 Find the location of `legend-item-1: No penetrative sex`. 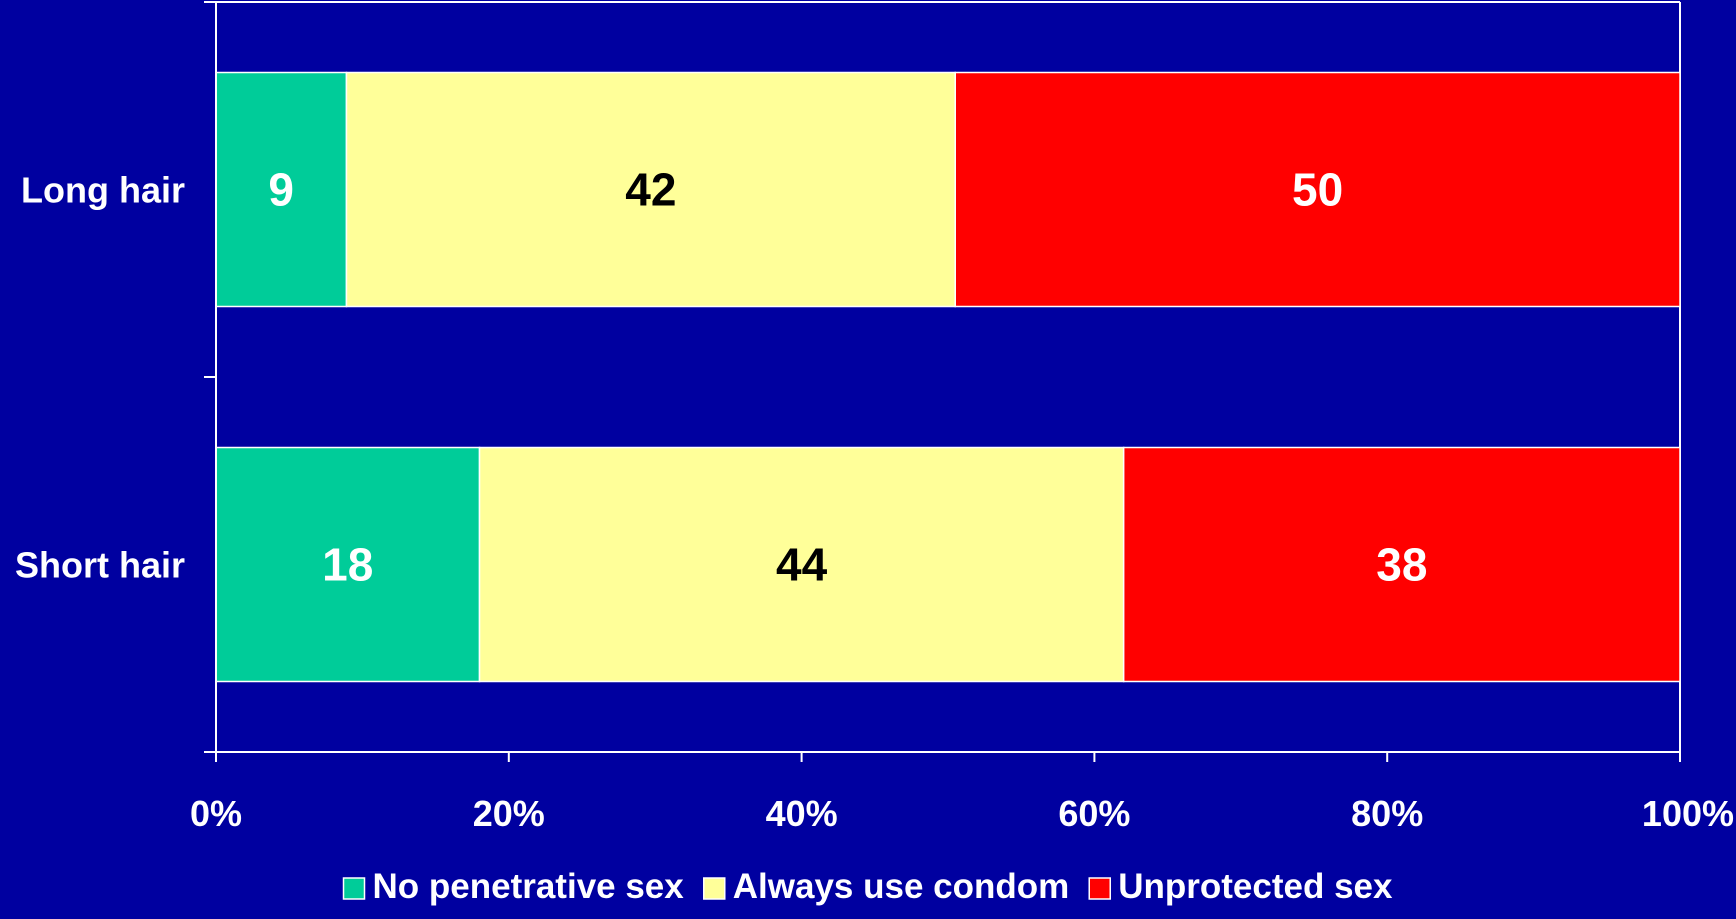

legend-item-1: No penetrative sex is located at coordinates (513, 886).